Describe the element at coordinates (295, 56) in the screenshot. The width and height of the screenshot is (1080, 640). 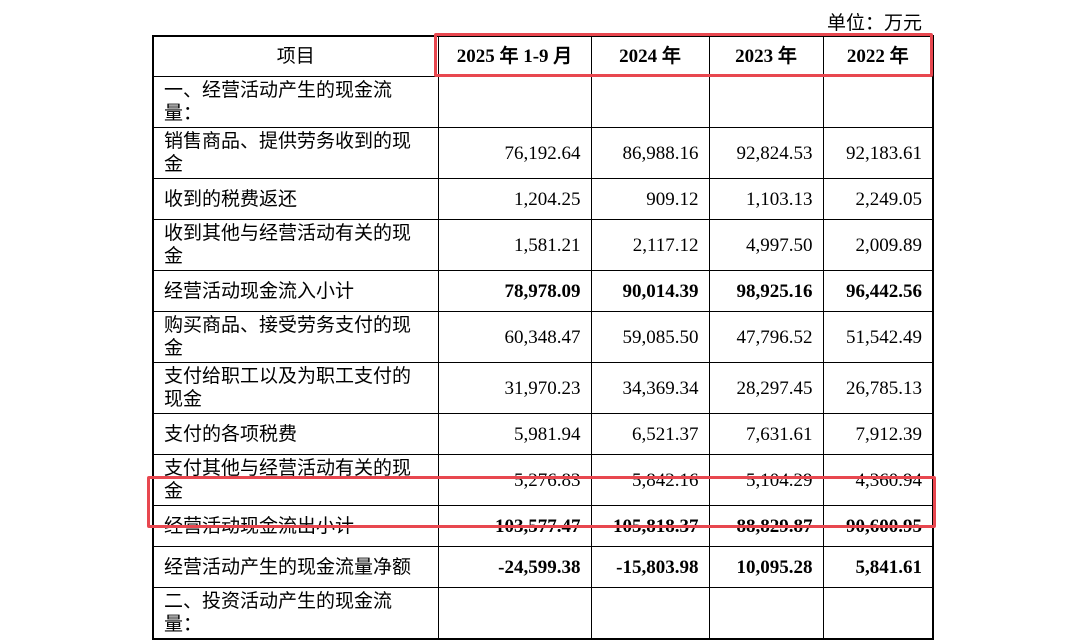
I see `header-cell: 项目` at that location.